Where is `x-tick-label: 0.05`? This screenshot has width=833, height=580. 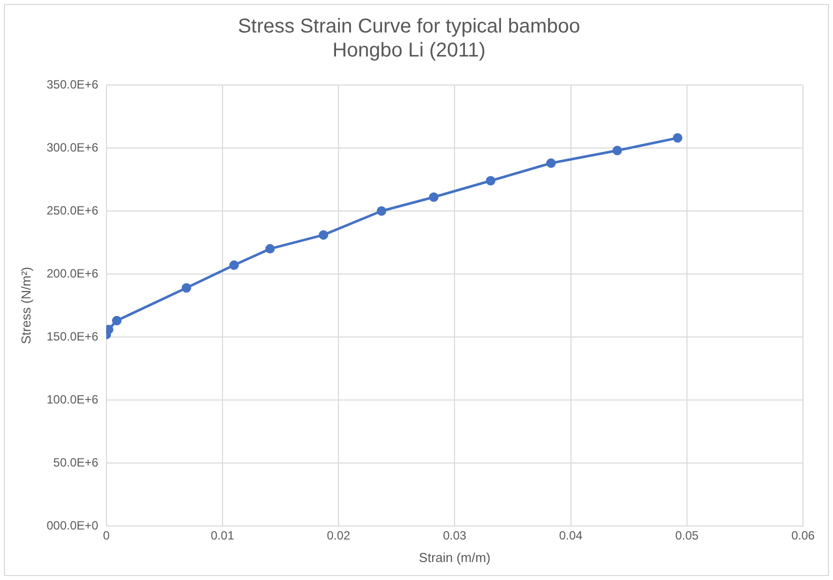 x-tick-label: 0.05 is located at coordinates (687, 535).